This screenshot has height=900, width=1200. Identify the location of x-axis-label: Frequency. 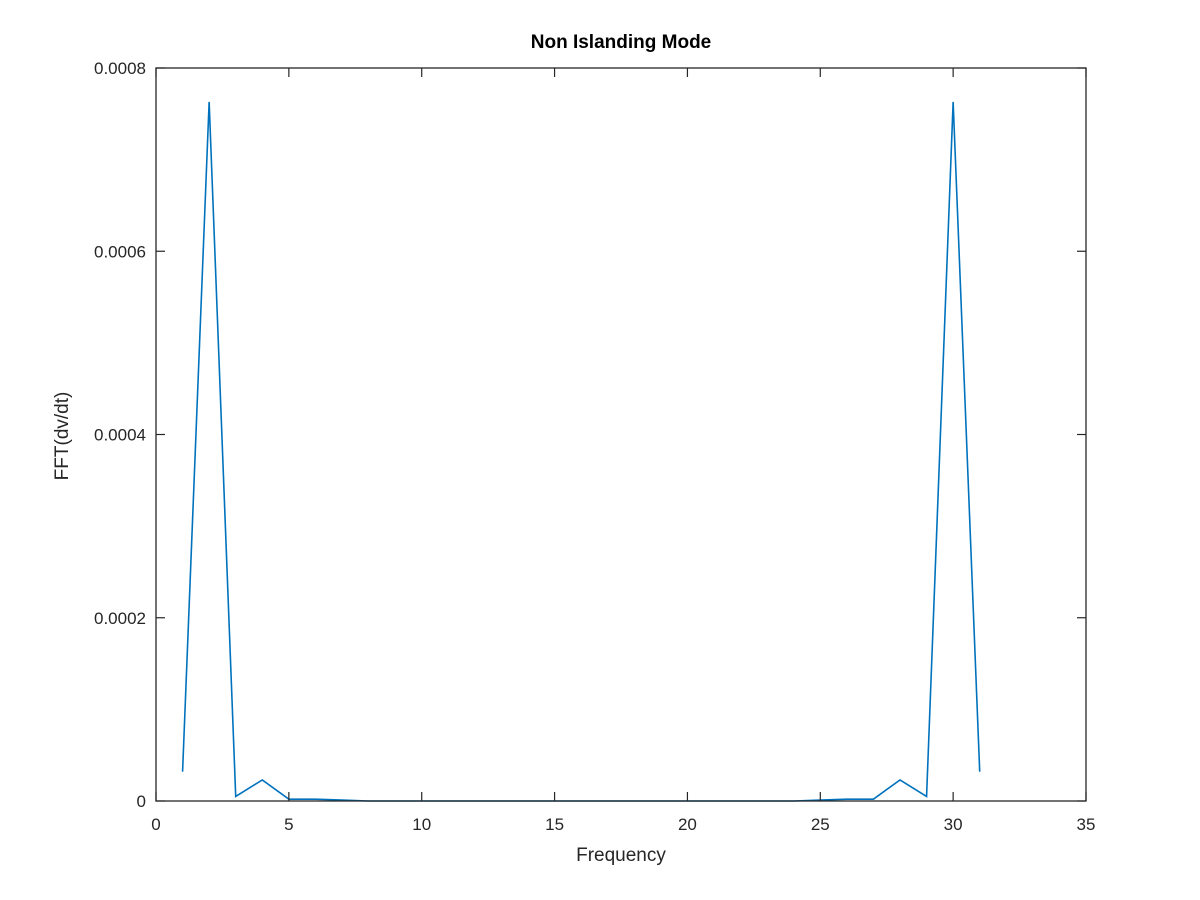
(621, 855).